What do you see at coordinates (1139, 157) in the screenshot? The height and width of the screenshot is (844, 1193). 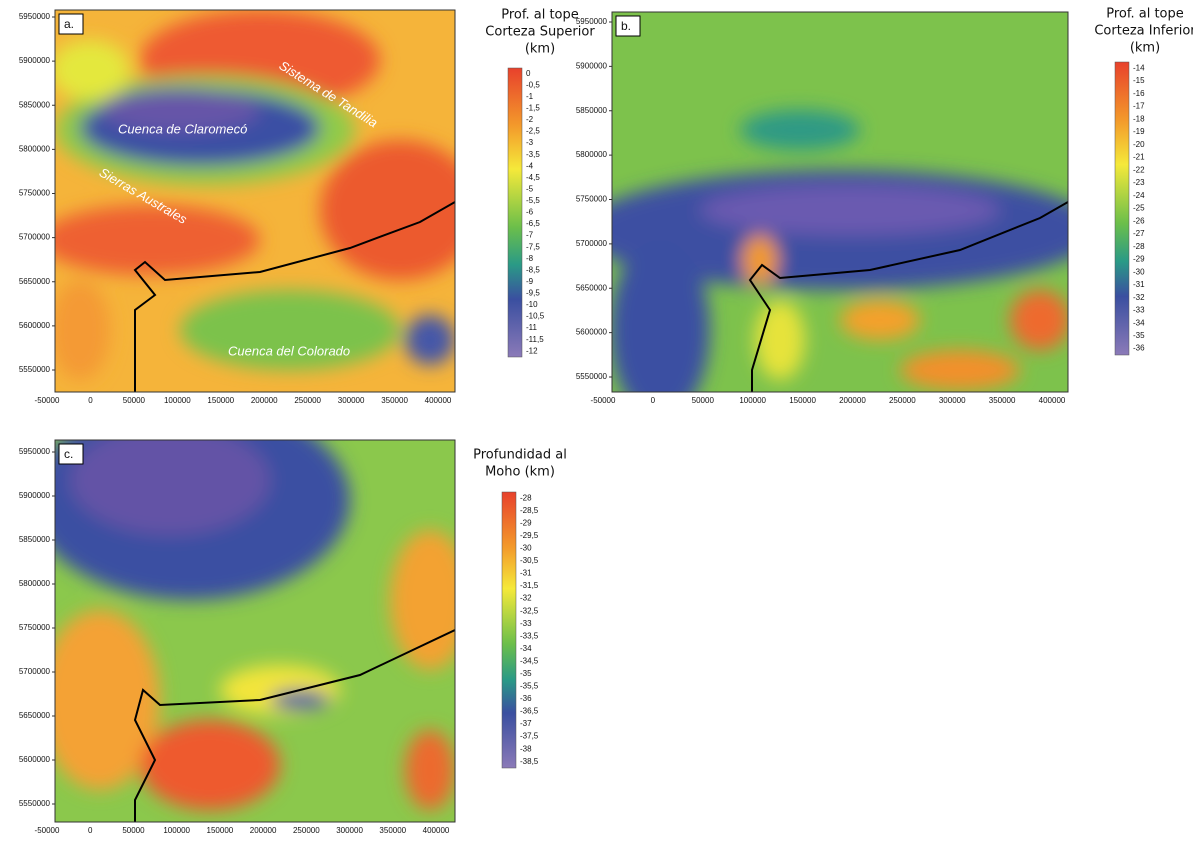 I see `colorbar-label: -21` at bounding box center [1139, 157].